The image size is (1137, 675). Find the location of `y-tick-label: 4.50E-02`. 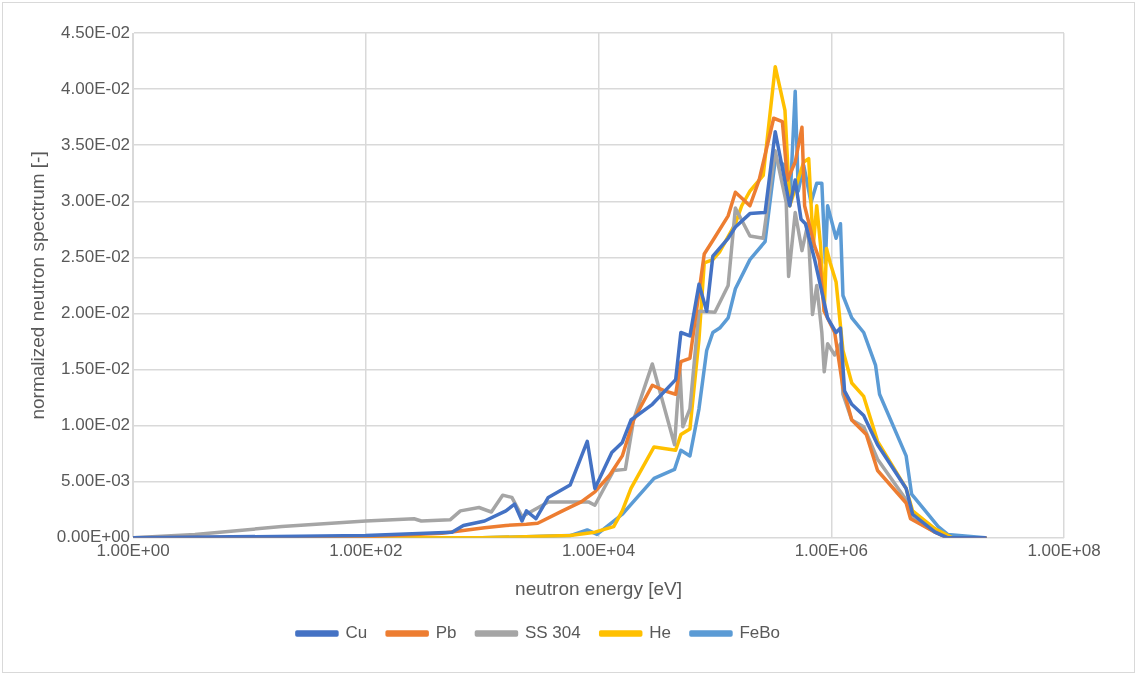

y-tick-label: 4.50E-02 is located at coordinates (96, 32).